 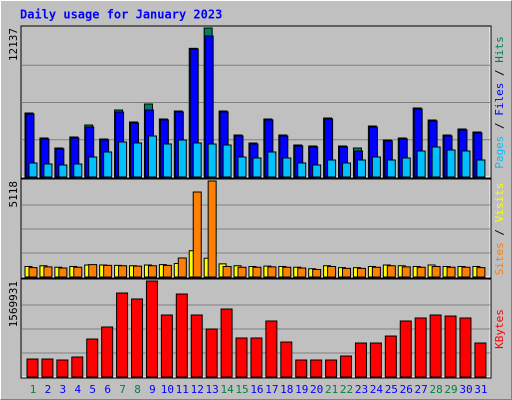 What do you see at coordinates (241, 389) in the screenshot?
I see `x-tick-label: 15` at bounding box center [241, 389].